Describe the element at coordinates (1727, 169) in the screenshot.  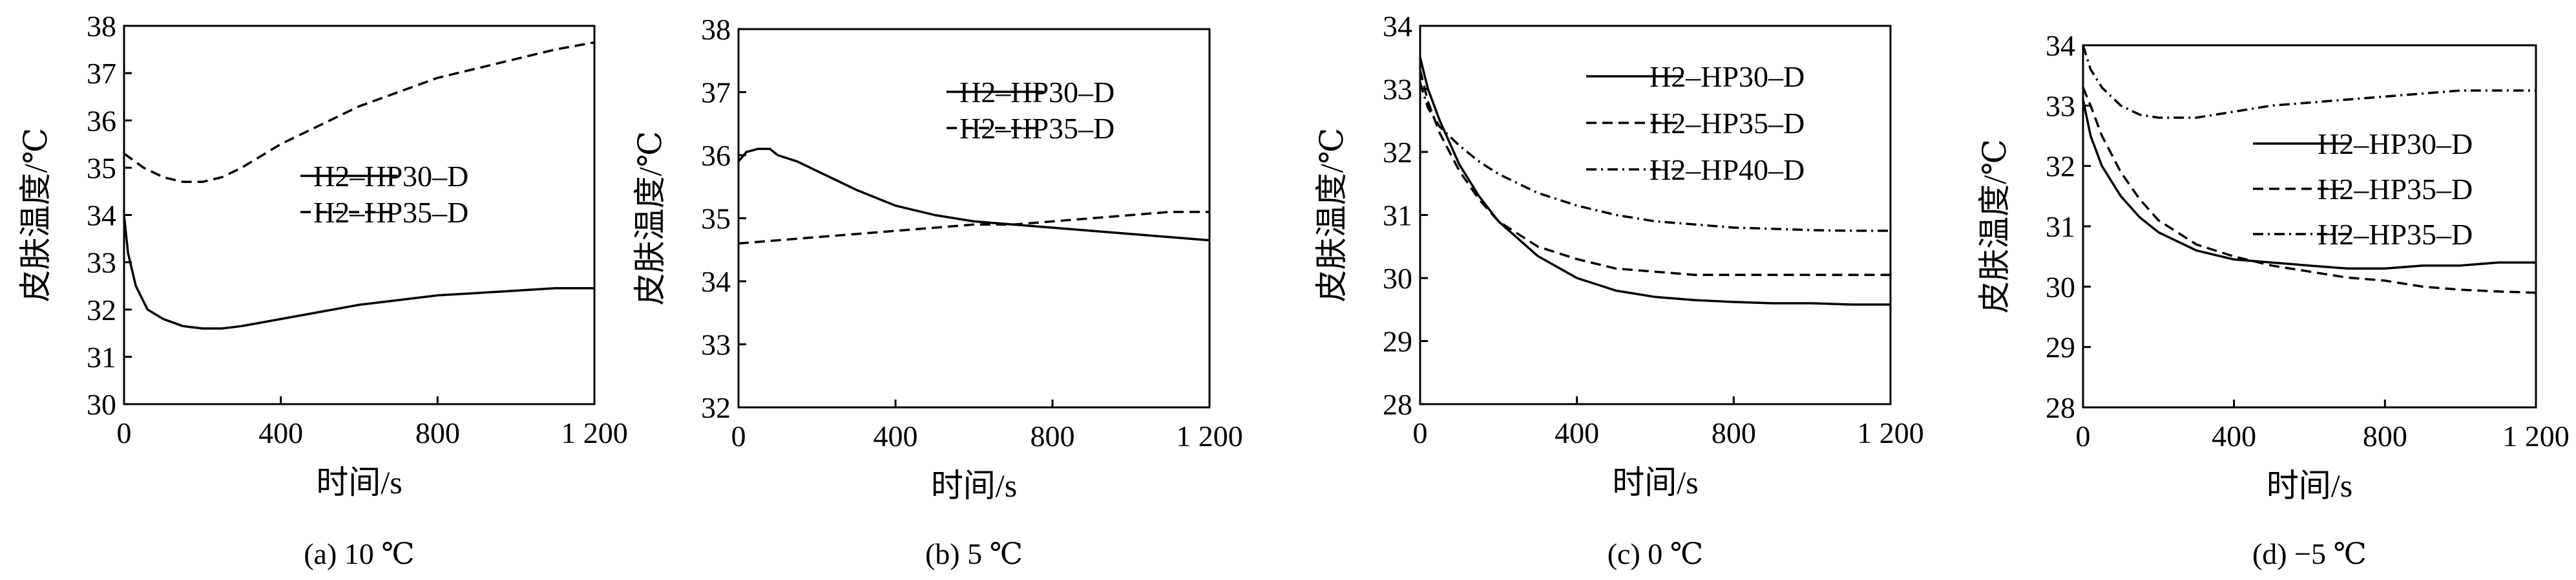
I see `legend-label: H2–HP40–D` at that location.